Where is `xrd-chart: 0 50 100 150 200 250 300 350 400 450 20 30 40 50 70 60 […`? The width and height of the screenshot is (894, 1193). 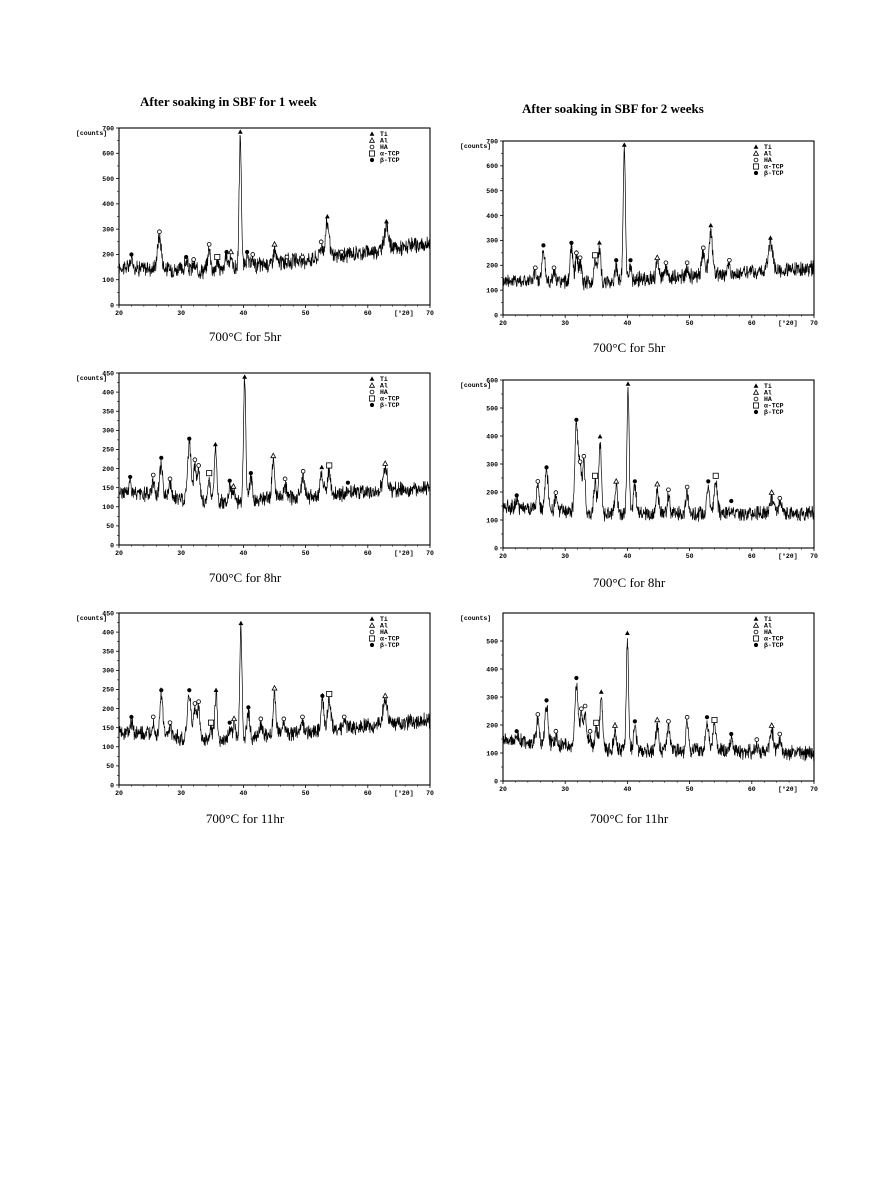
xrd-chart: 0 50 100 150 200 250 300 350 400 450 20 30 40 50 70 60 [… is located at coordinates (255, 703).